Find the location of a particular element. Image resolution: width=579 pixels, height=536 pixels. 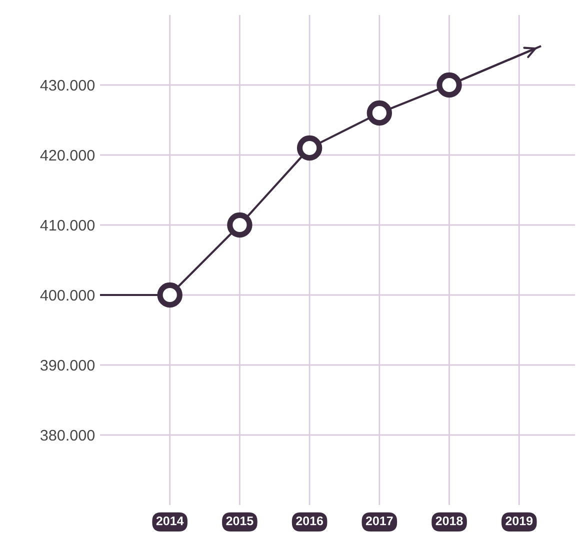

y-tick-label: 390.000 is located at coordinates (67, 365).